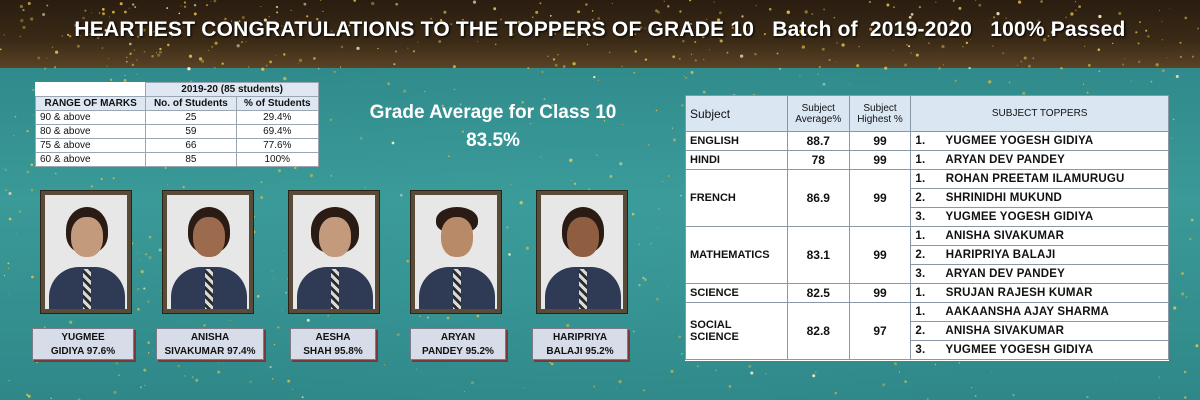 The width and height of the screenshot is (1200, 400). I want to click on topper-name-line2: PANDEY 95.2%, so click(458, 351).